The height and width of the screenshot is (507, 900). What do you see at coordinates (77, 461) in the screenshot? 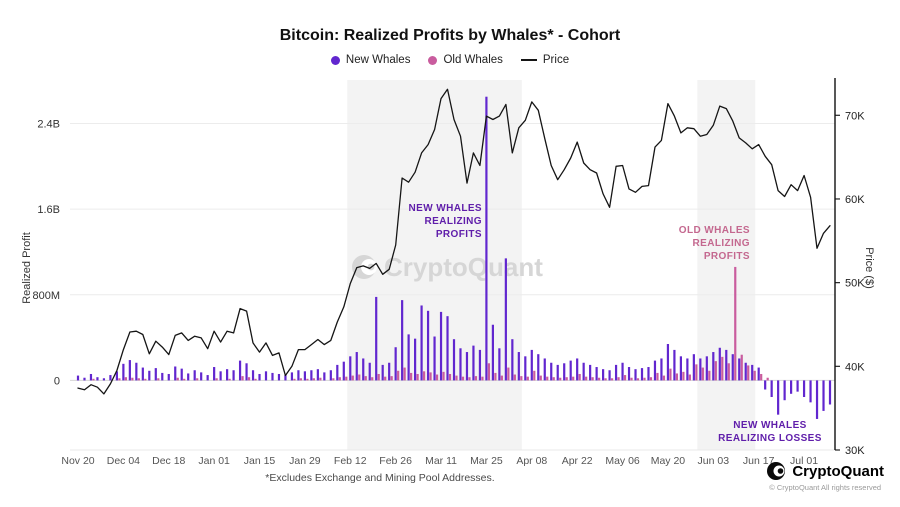
I see `x-tick-label: Nov 20` at bounding box center [77, 461].